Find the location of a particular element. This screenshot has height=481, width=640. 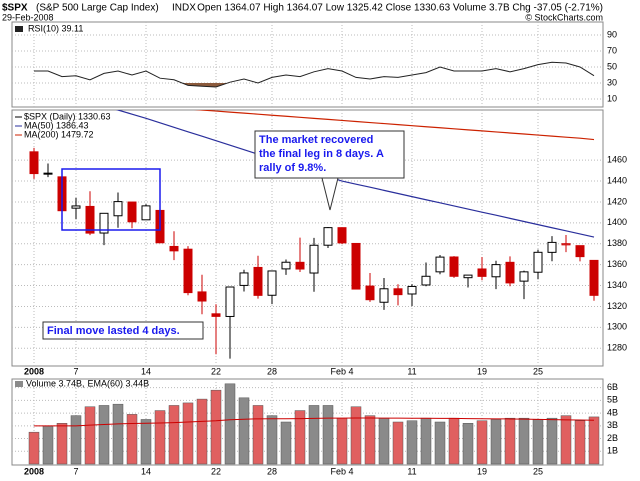

annotation-text: the final leg in 8 days. A is located at coordinates (321, 154).